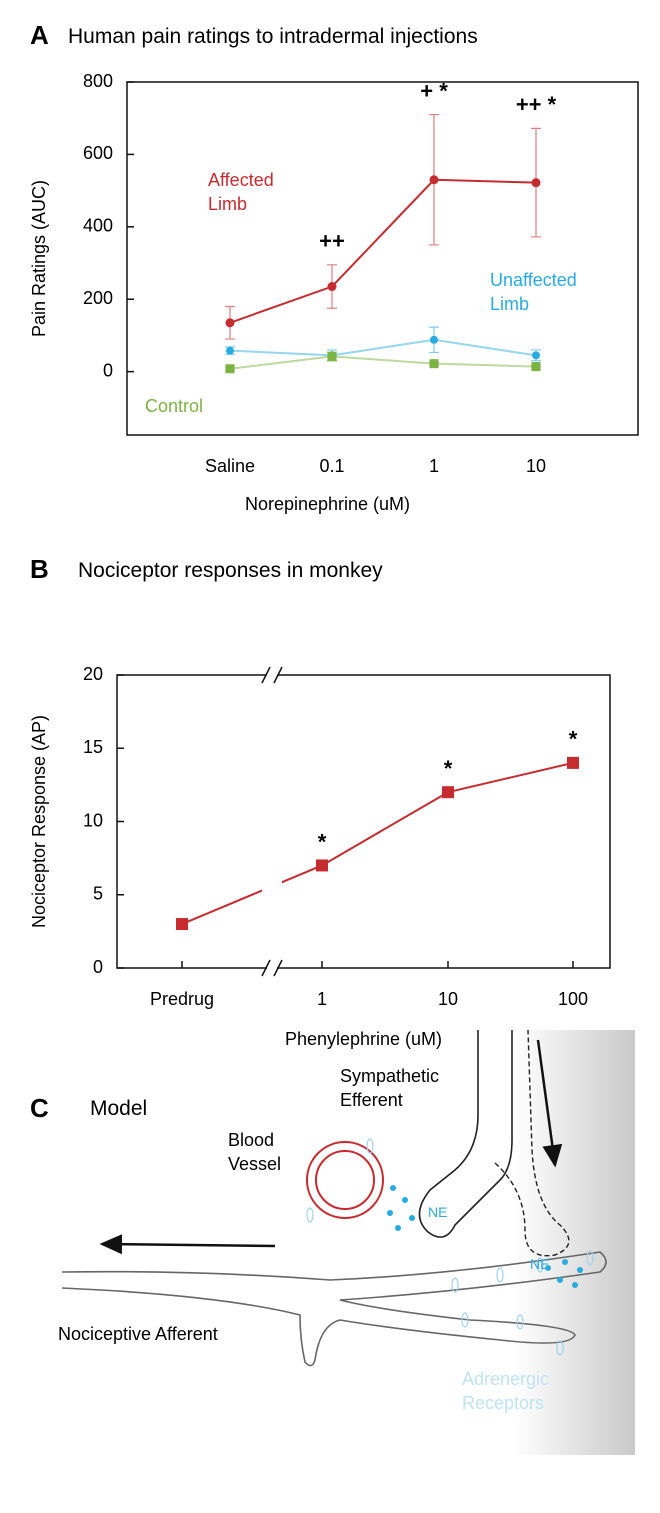 The image size is (660, 1513). Describe the element at coordinates (187, 1244) in the screenshot. I see `arrow-left` at that location.